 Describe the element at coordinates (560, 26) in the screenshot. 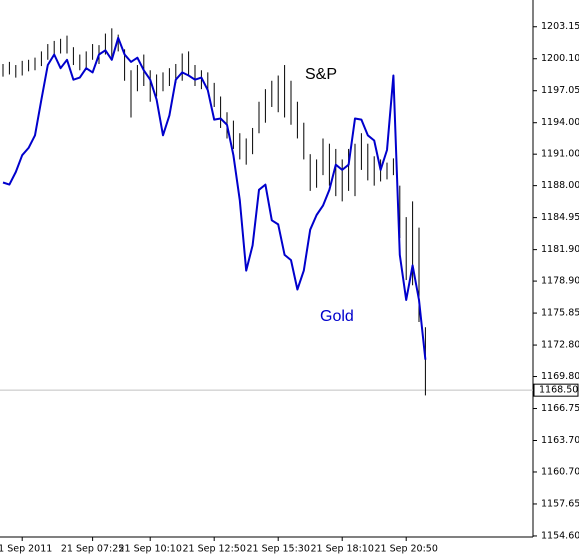

I see `y-tick-label: 1203.15` at that location.